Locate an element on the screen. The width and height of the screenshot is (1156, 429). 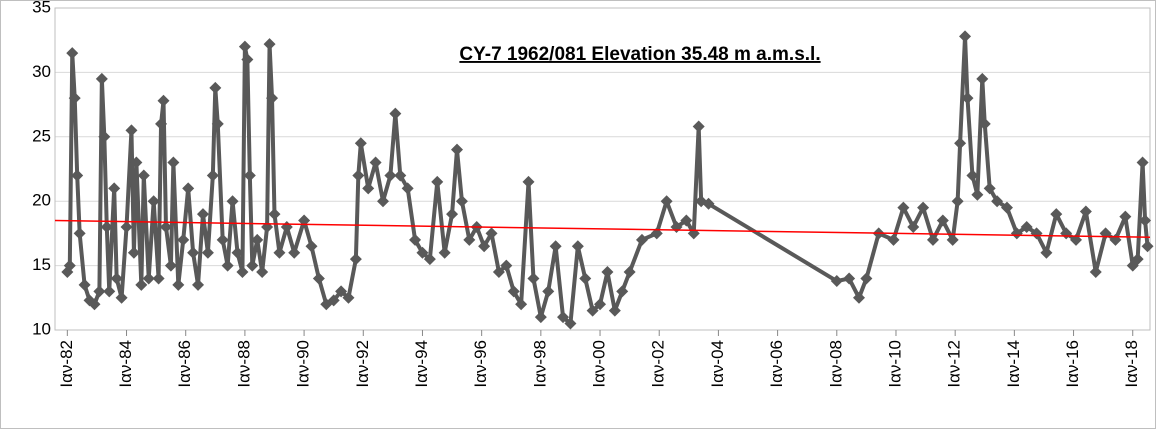
y-tick-label: 15 is located at coordinates (41, 264).